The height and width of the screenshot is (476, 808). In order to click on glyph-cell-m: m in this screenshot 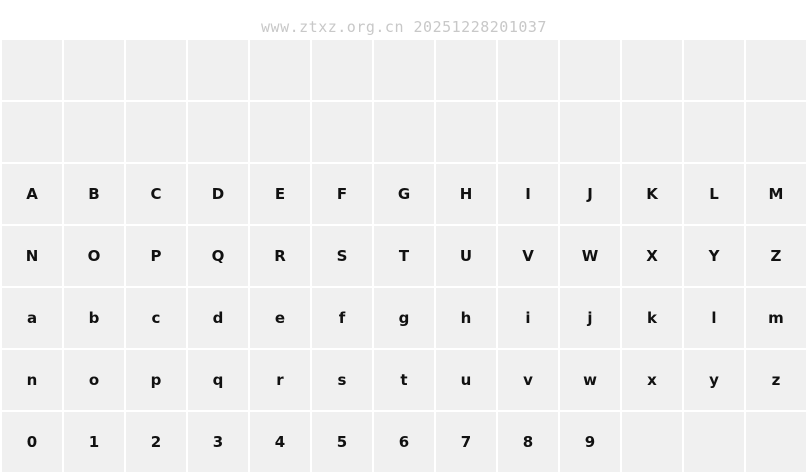, I will do `click(776, 318)`.